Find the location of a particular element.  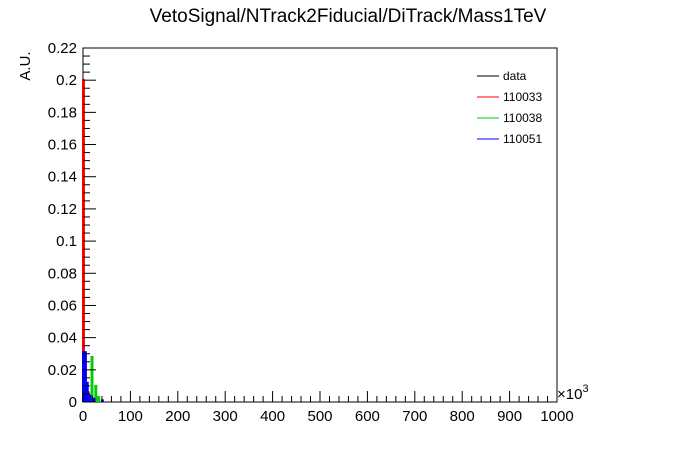

y-tick-label: 0.12 is located at coordinates (62, 209).